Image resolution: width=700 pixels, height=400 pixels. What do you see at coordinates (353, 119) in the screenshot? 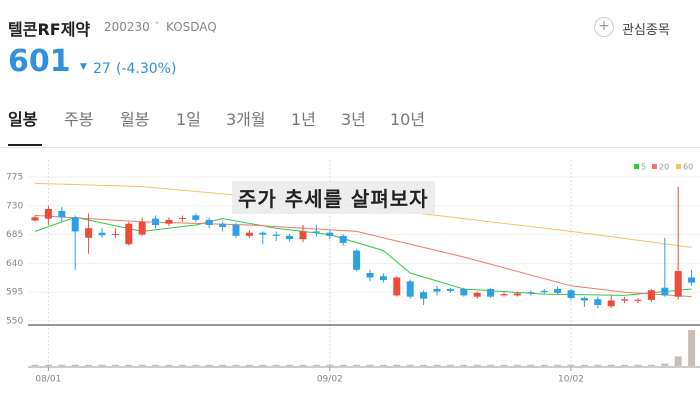
I see `tab: 3년` at bounding box center [353, 119].